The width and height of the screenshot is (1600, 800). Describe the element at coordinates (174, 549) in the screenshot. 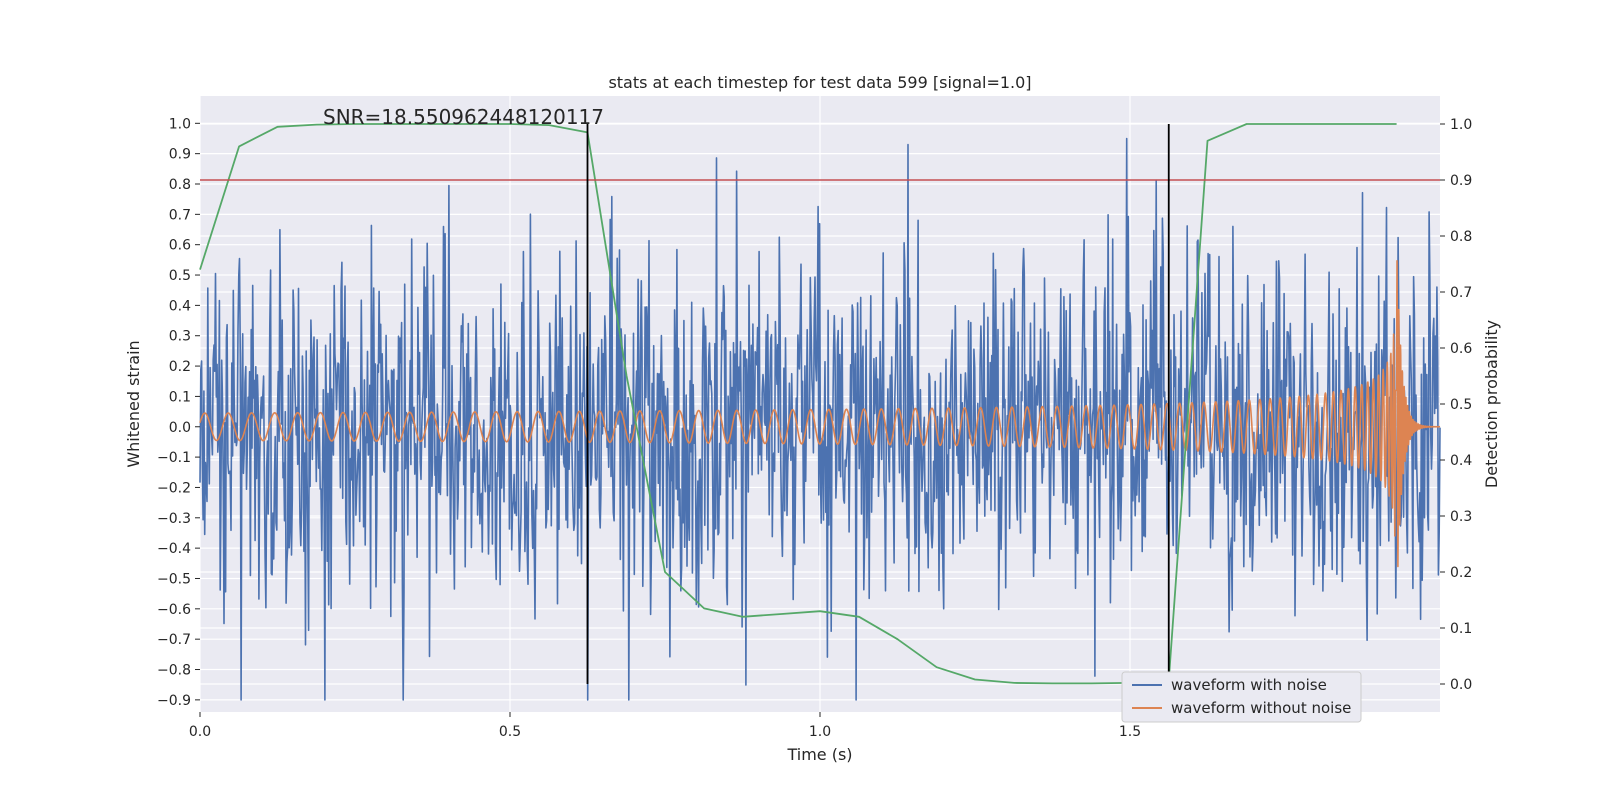

I see `y-tick-label: −0.4` at that location.